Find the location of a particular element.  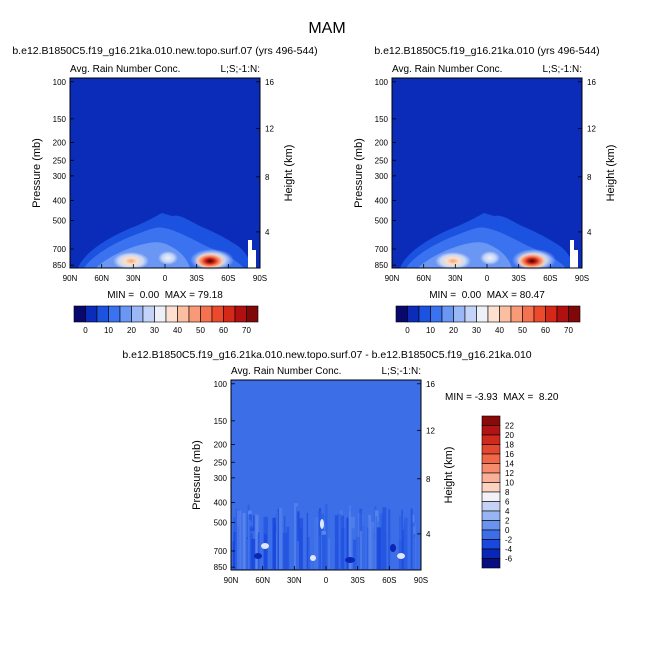

colorbar-label: 22 is located at coordinates (509, 426).